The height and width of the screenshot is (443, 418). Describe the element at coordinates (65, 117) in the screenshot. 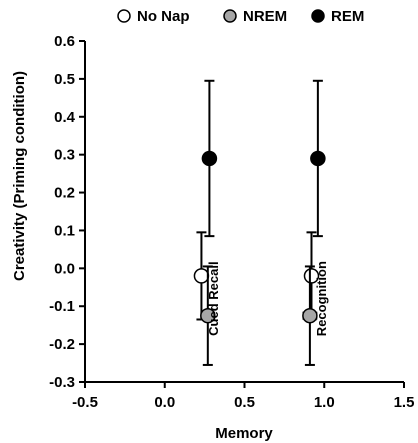

I see `y-tick-label: 0.4` at that location.